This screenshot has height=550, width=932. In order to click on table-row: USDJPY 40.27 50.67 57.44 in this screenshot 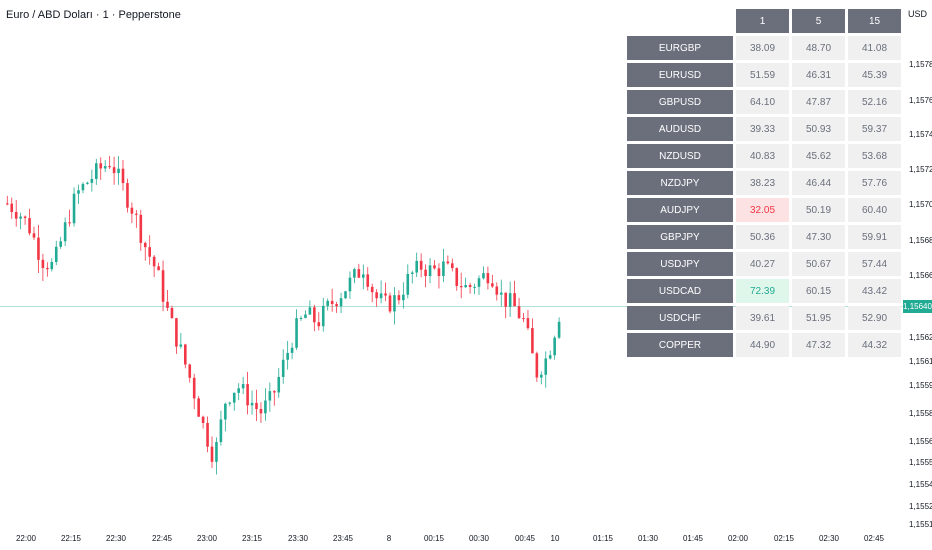, I will do `click(764, 264)`.